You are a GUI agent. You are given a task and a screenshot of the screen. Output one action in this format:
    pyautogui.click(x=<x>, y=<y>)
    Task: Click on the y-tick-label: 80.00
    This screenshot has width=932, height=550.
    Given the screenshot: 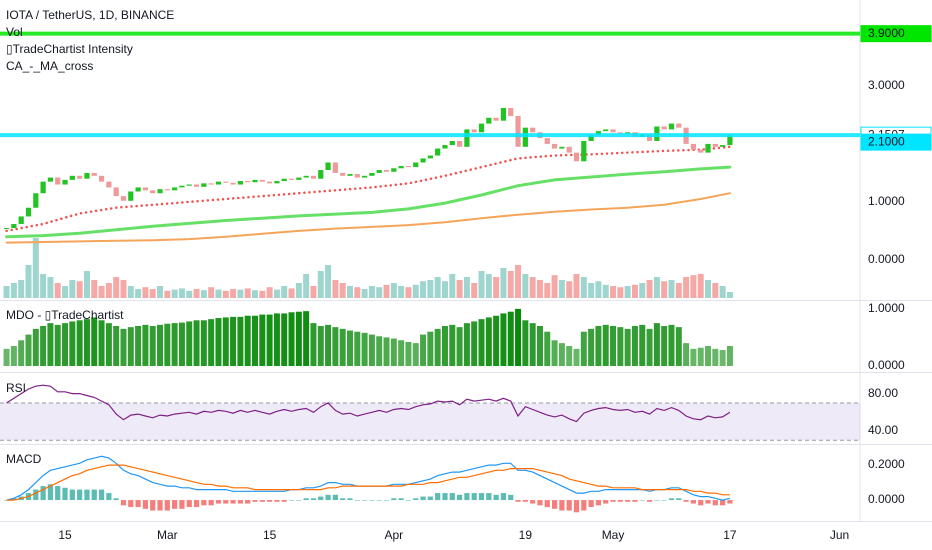 What is the action you would take?
    pyautogui.click(x=883, y=393)
    